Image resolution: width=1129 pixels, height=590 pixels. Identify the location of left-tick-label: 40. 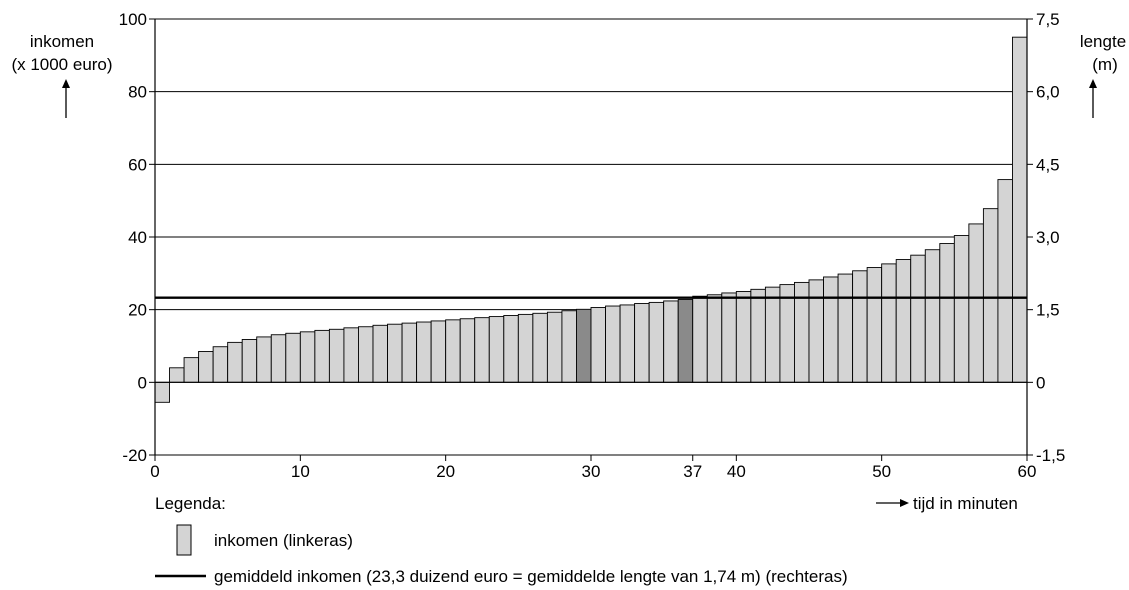
(137, 237).